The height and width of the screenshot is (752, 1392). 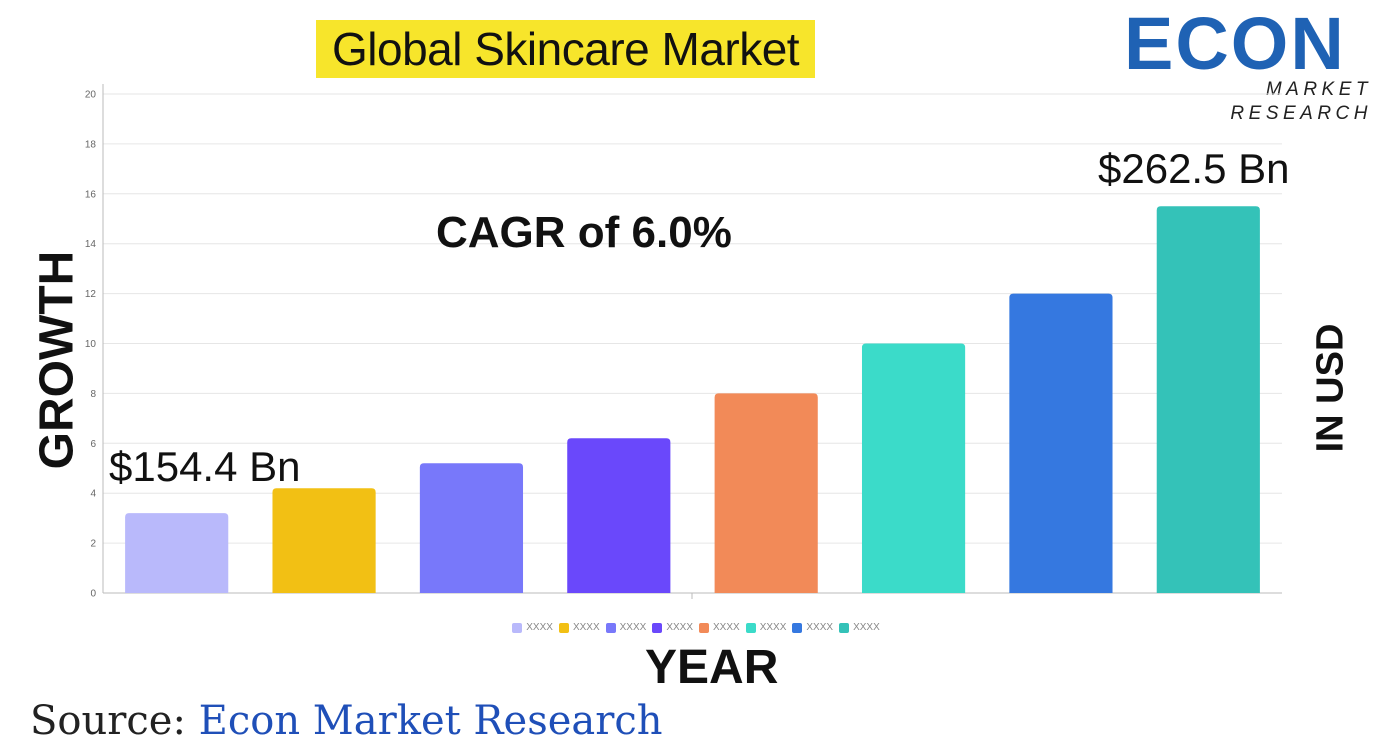 I want to click on y-tick-label: 6, so click(x=93, y=444).